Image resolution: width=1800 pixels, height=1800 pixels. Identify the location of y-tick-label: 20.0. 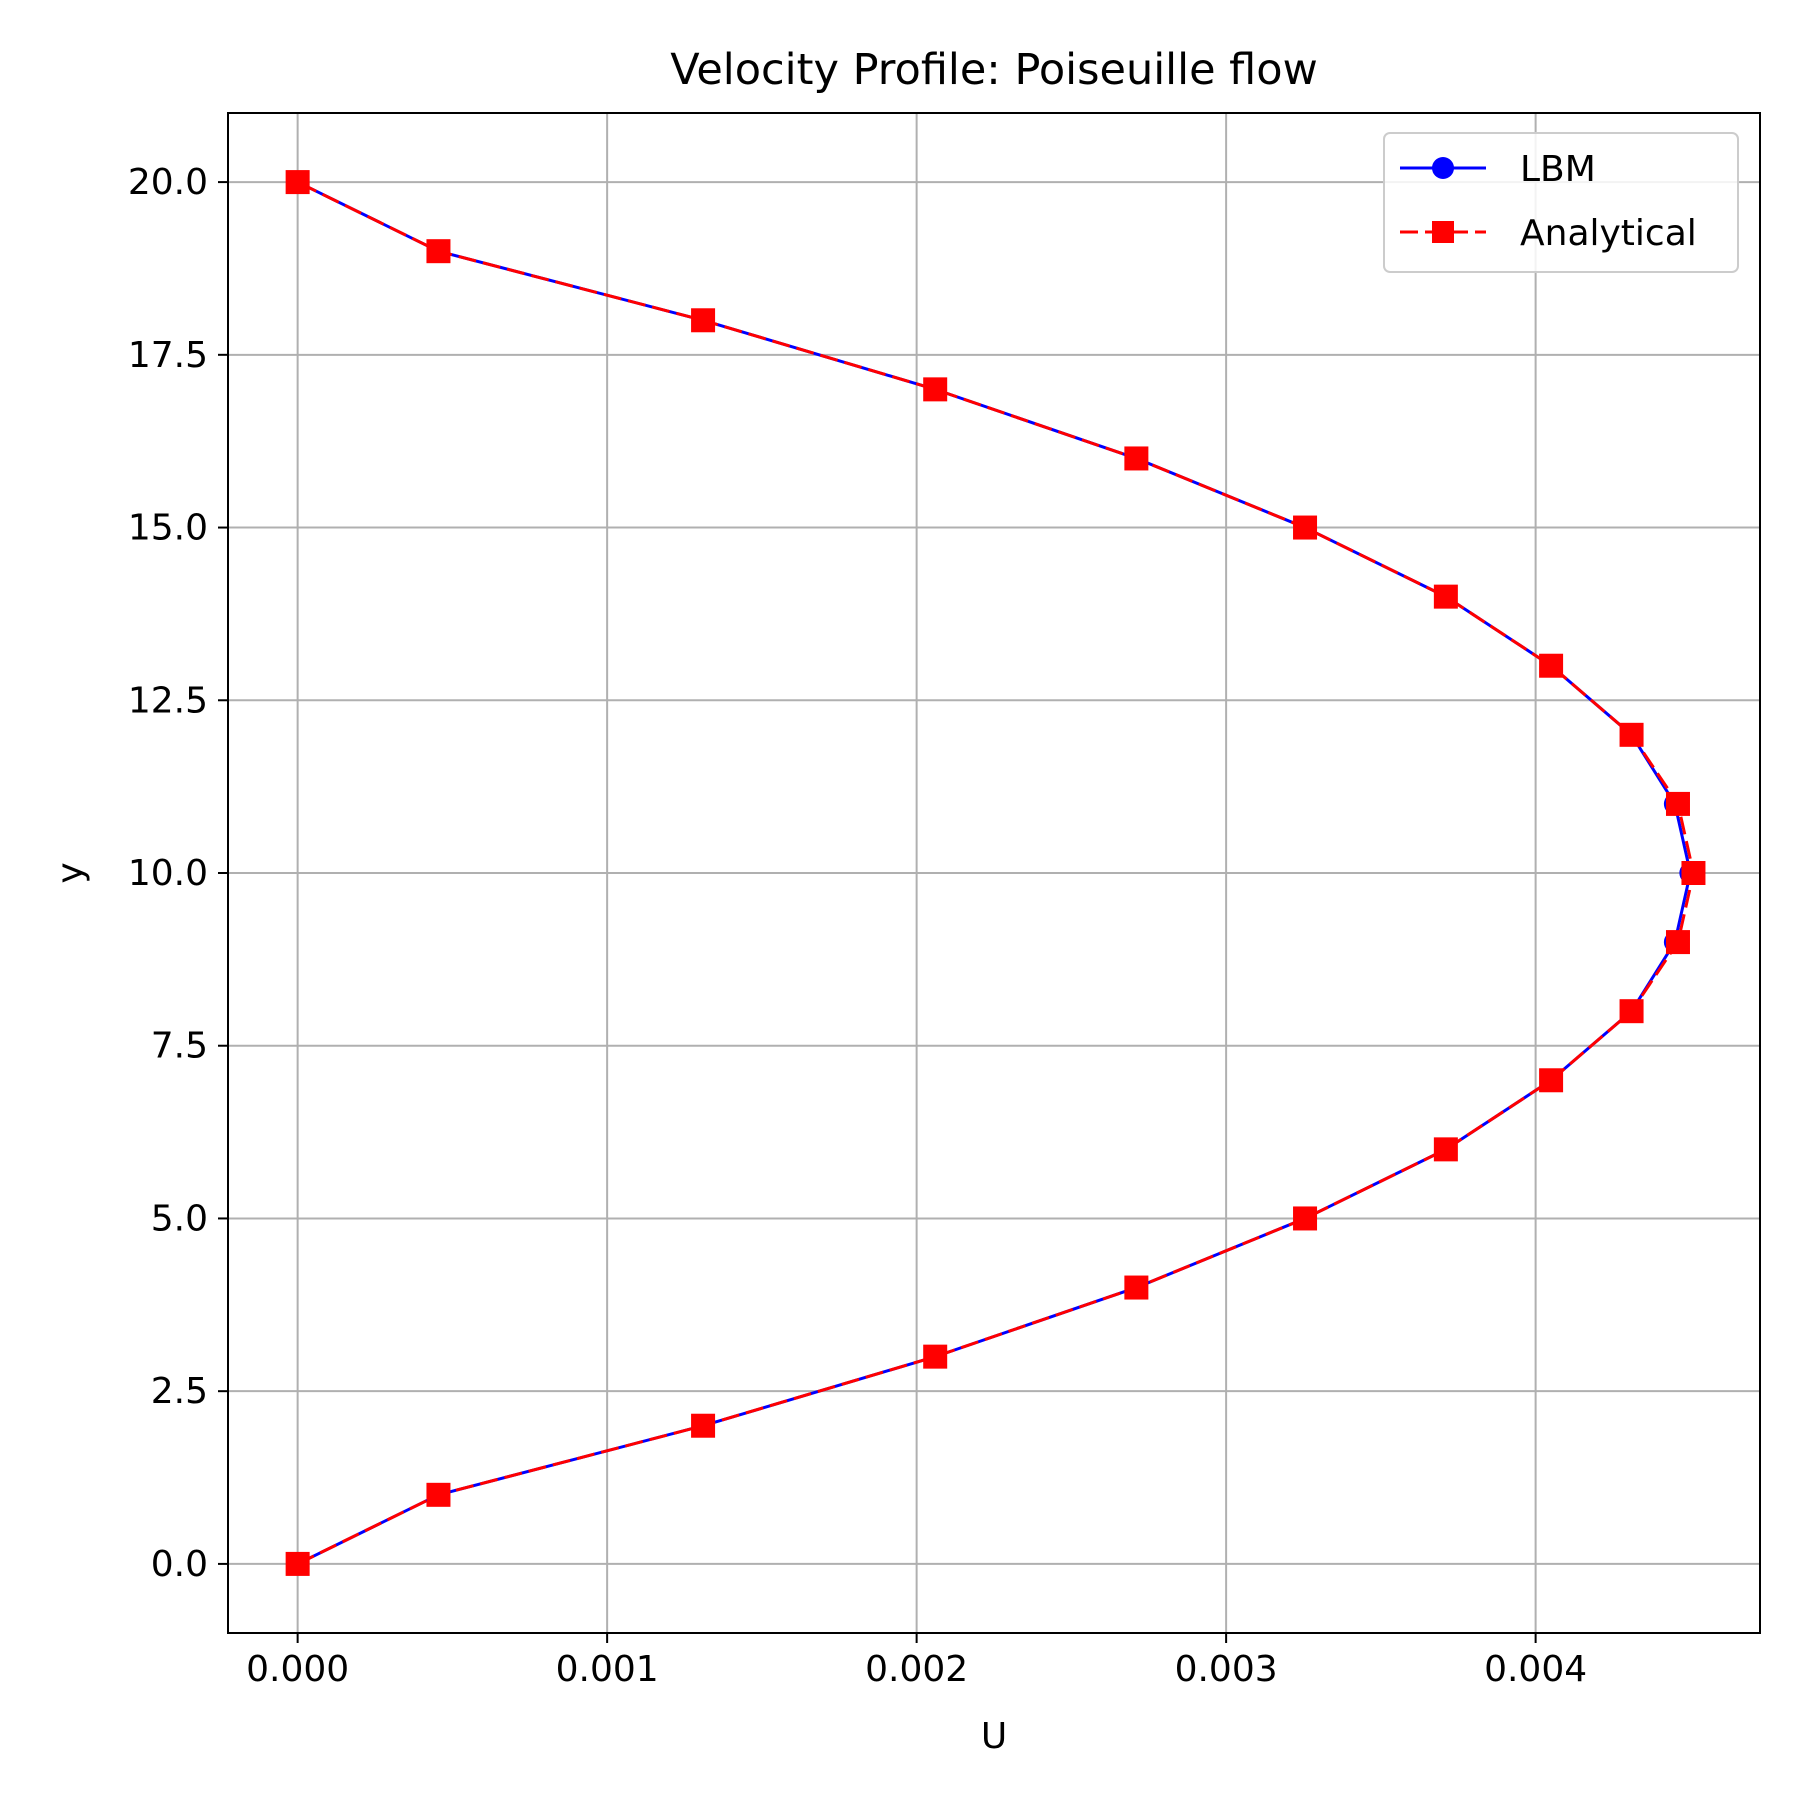
(168, 182).